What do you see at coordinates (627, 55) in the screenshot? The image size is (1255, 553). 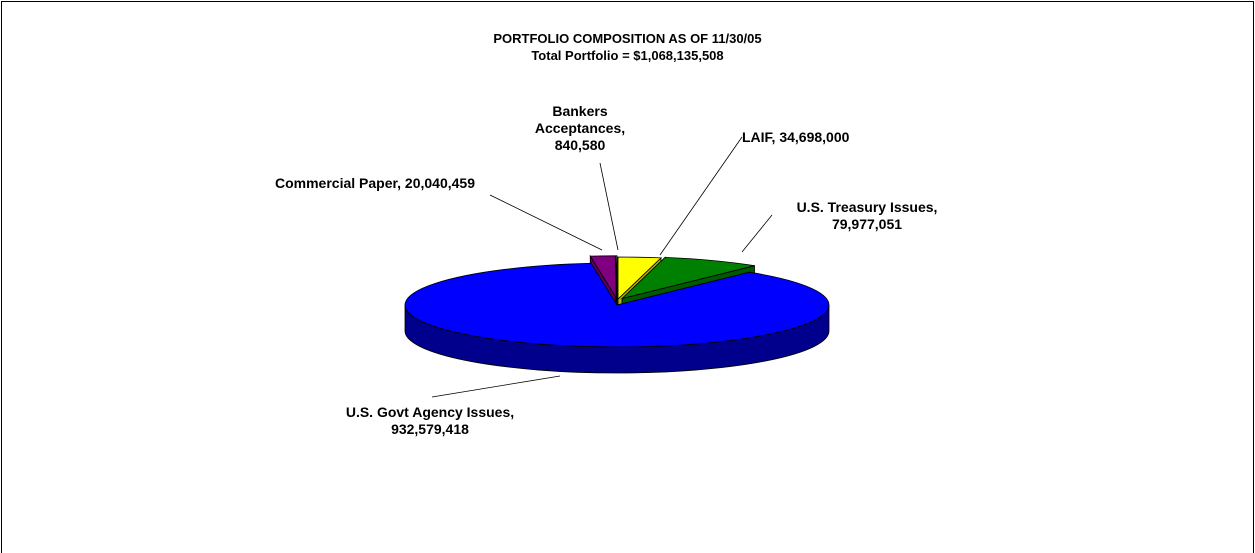 I see `chart-subtitle: Total Portfolio = $1,068,135,508` at bounding box center [627, 55].